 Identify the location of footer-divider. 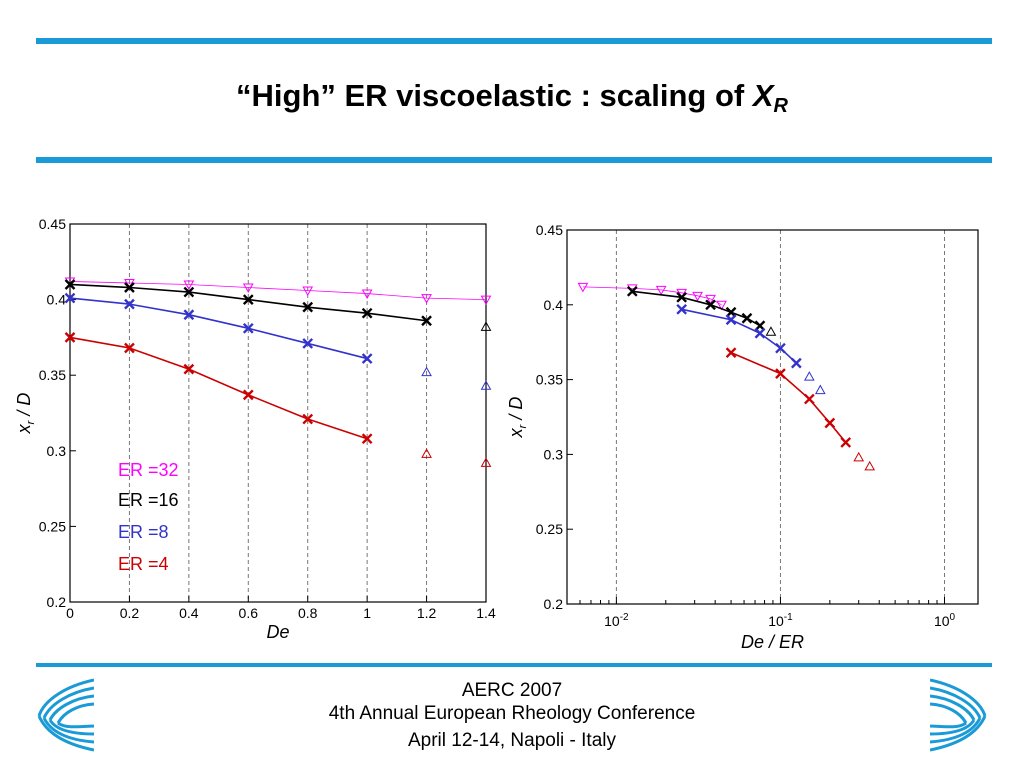
(514, 665).